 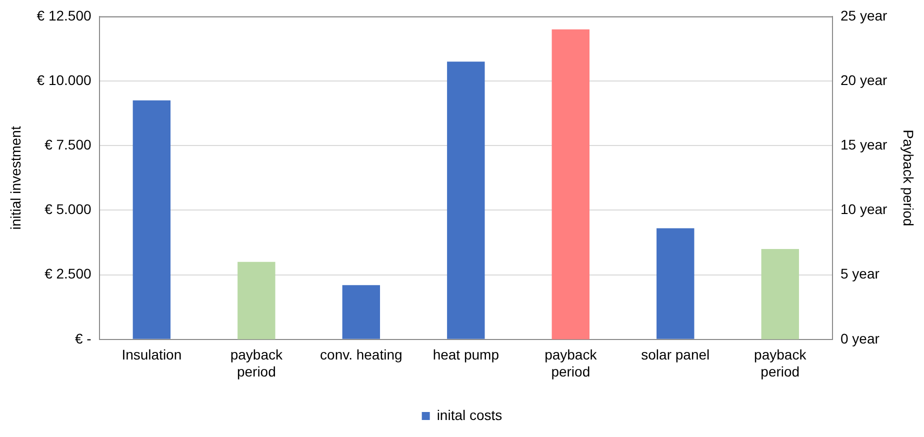 I want to click on y-tick-label: € 2.500, so click(x=68, y=274).